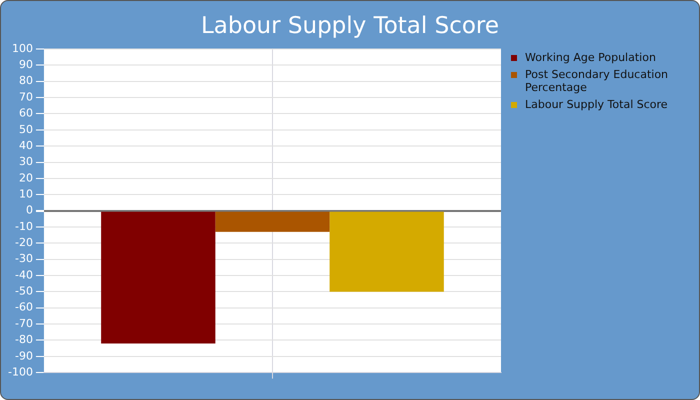  What do you see at coordinates (25, 193) in the screenshot?
I see `y-tick-label: 10` at bounding box center [25, 193].